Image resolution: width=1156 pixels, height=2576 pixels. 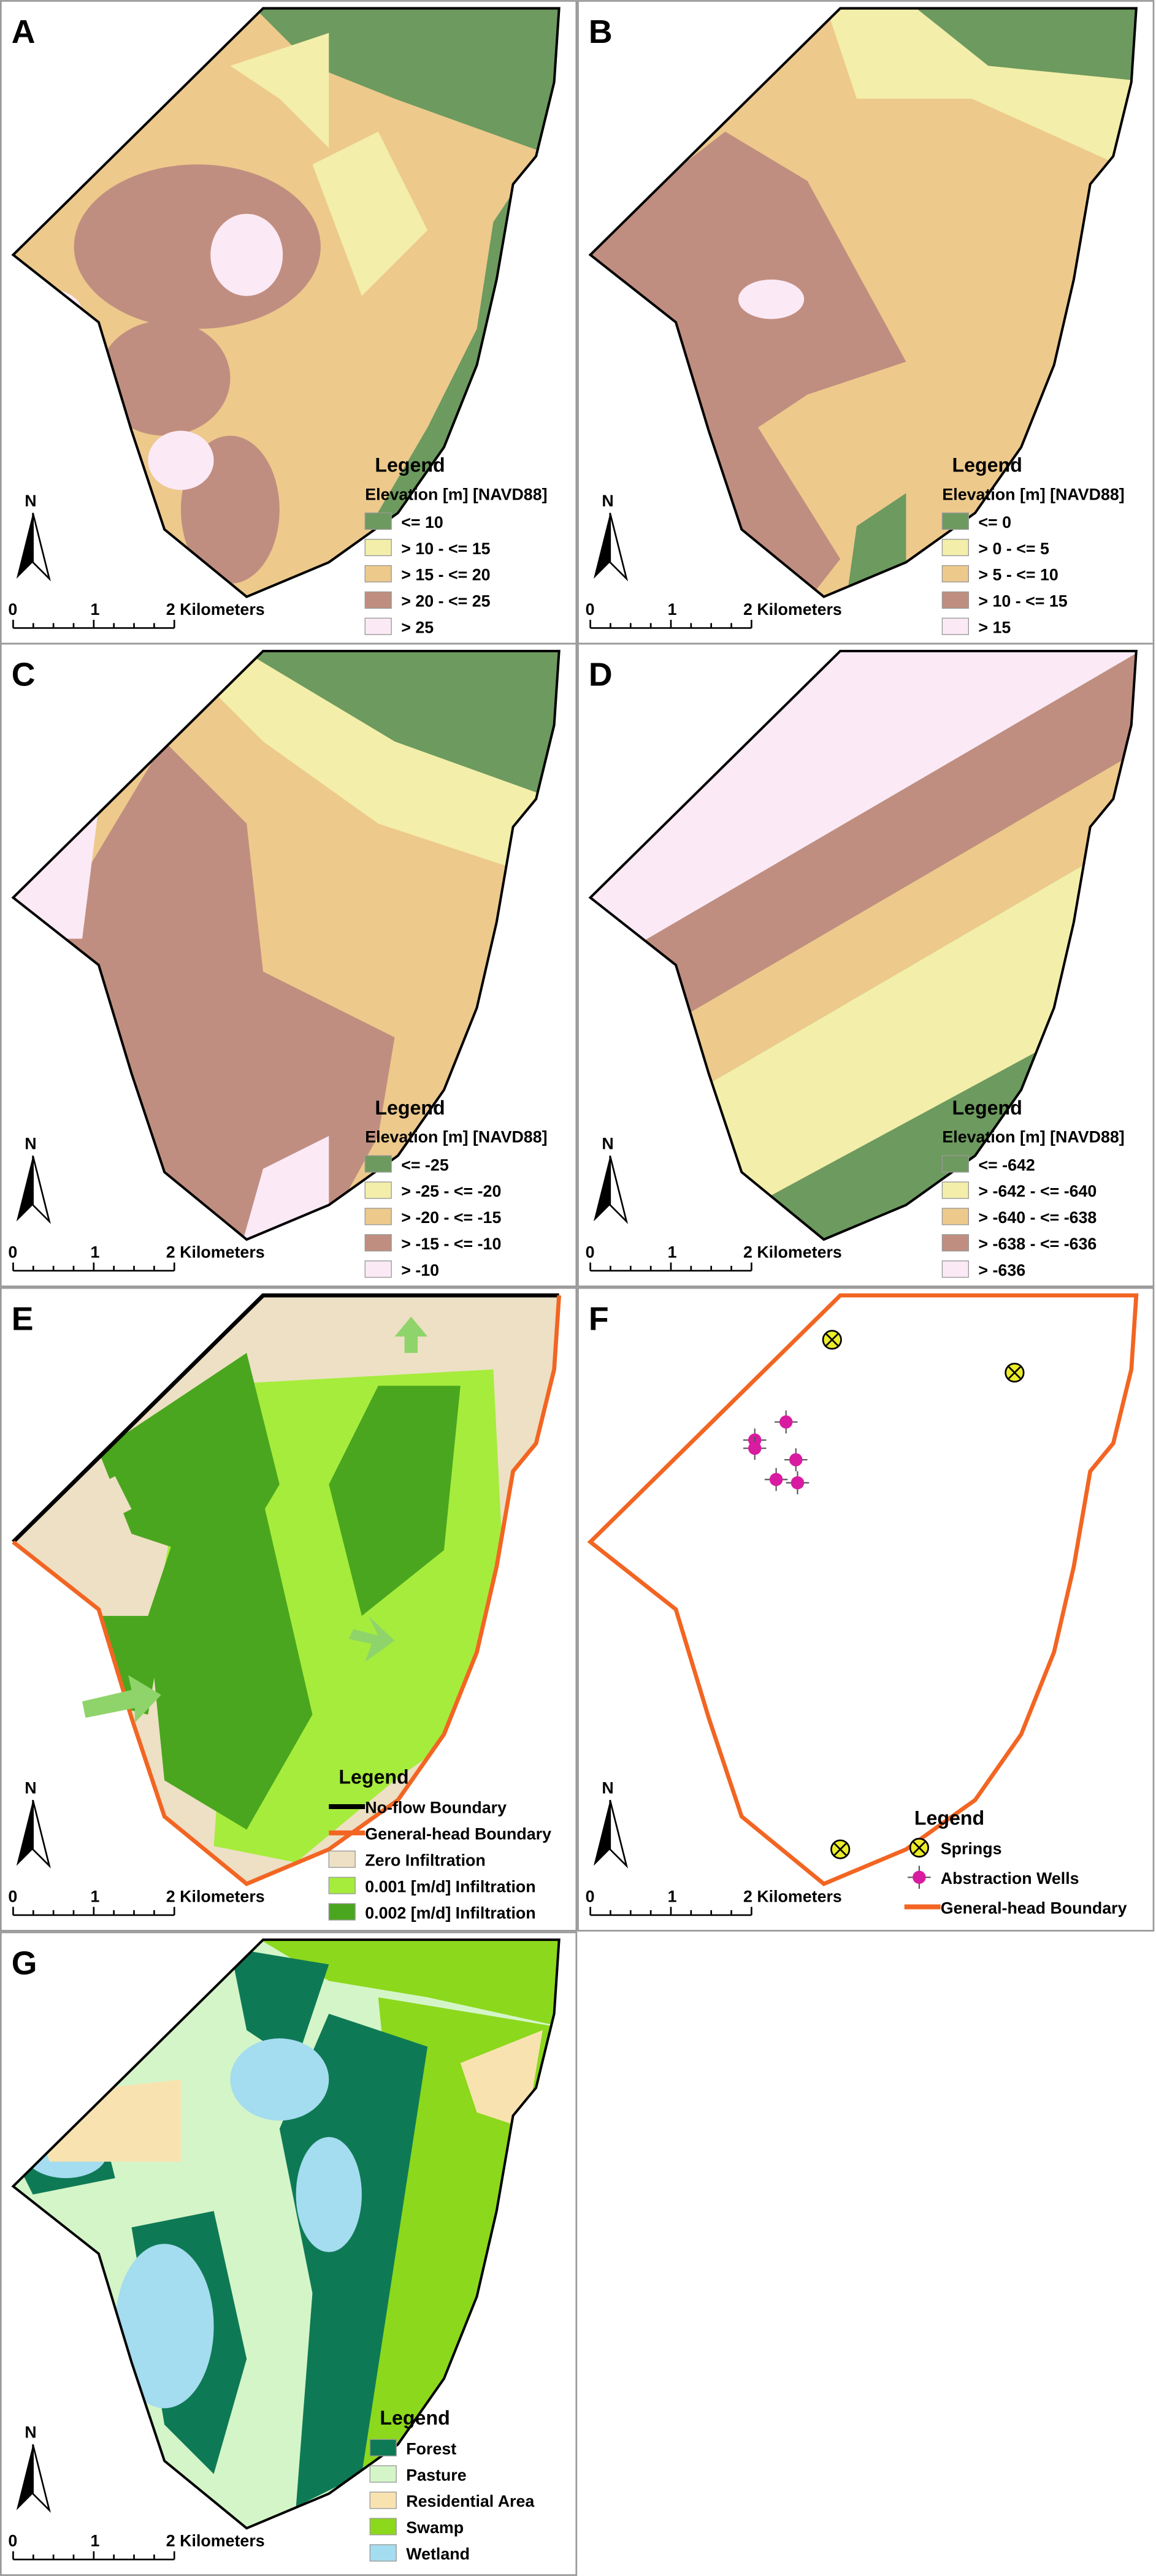 What do you see at coordinates (1018, 575) in the screenshot?
I see `legend-label: > 5 - <= 10` at bounding box center [1018, 575].